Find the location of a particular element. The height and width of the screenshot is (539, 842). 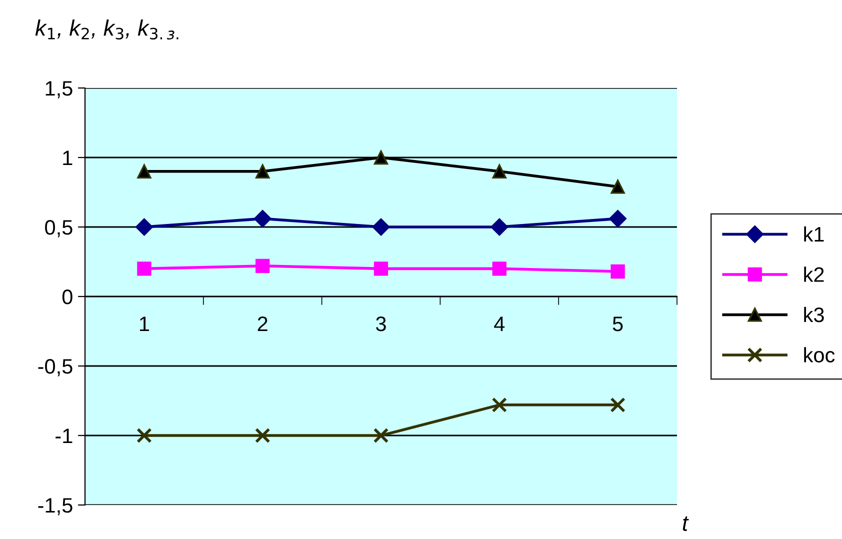

y-tick-label: -0,5 is located at coordinates (55, 367).